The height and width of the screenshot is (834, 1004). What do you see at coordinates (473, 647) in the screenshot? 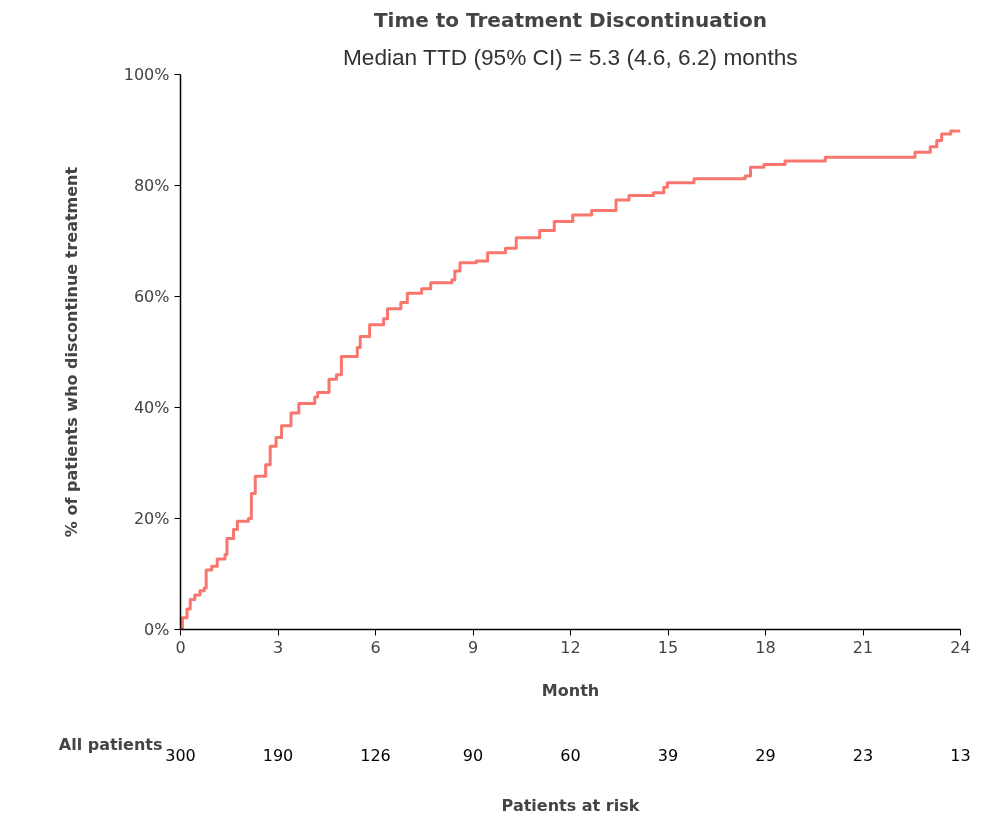
I see `x-tick-label: 9` at bounding box center [473, 647].